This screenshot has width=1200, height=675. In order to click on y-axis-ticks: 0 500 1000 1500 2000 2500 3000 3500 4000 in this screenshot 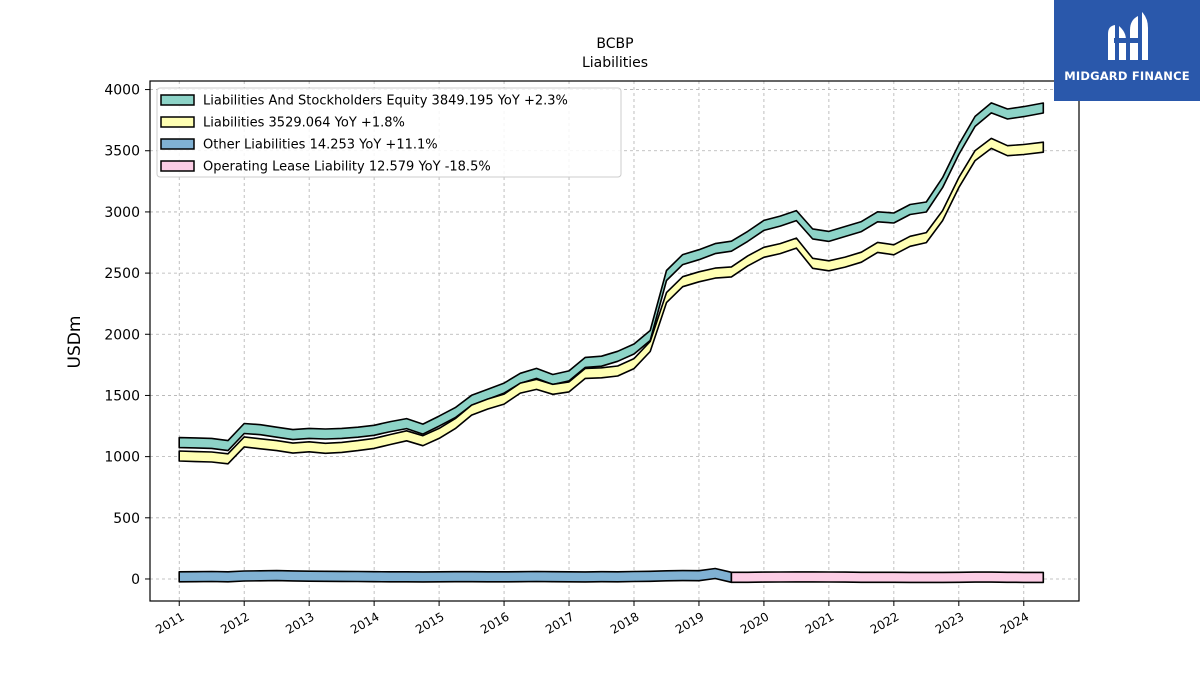, I will do `click(127, 335)`.